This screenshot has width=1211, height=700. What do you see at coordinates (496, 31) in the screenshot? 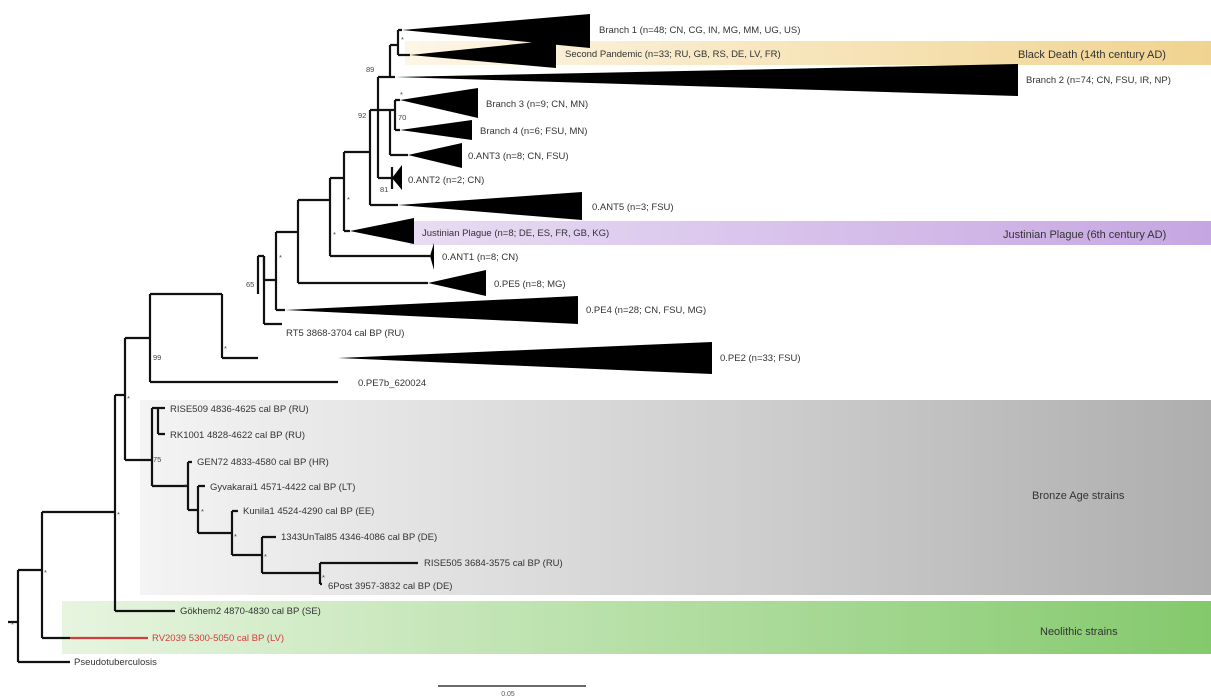
I see `clade-branch1` at bounding box center [496, 31].